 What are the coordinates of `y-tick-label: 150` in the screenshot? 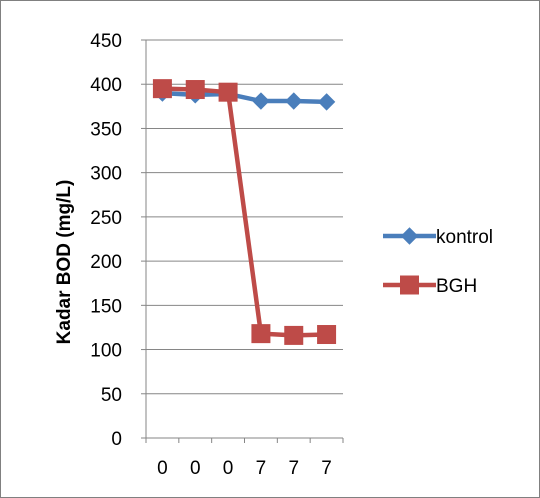 It's located at (106, 306).